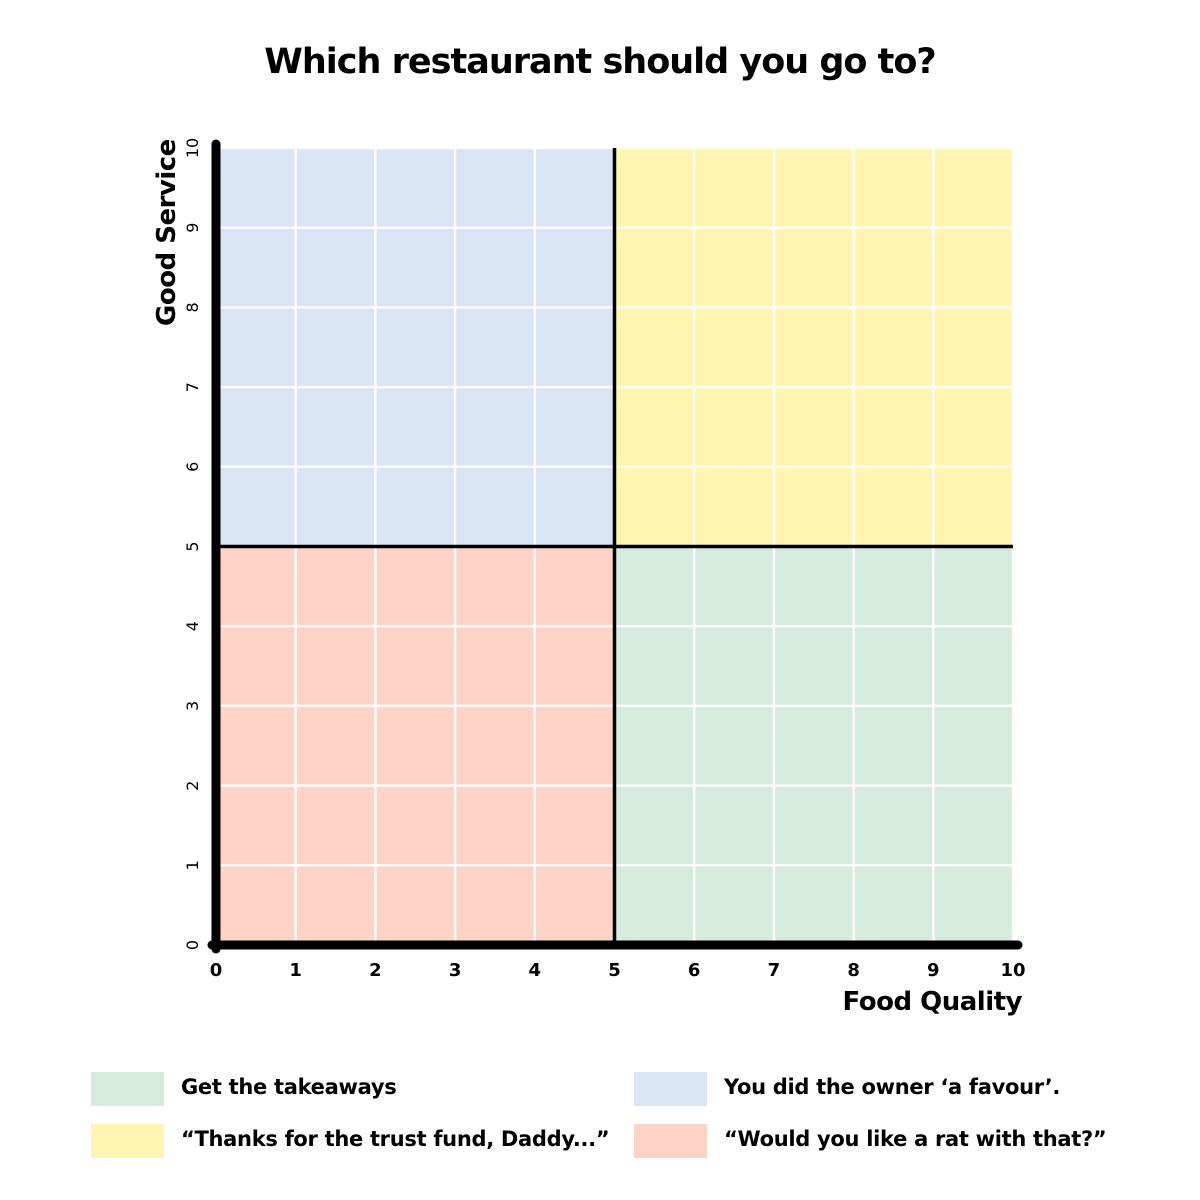 The image size is (1200, 1200). Describe the element at coordinates (289, 1087) in the screenshot. I see `legend-label: Get the takeaways` at that location.